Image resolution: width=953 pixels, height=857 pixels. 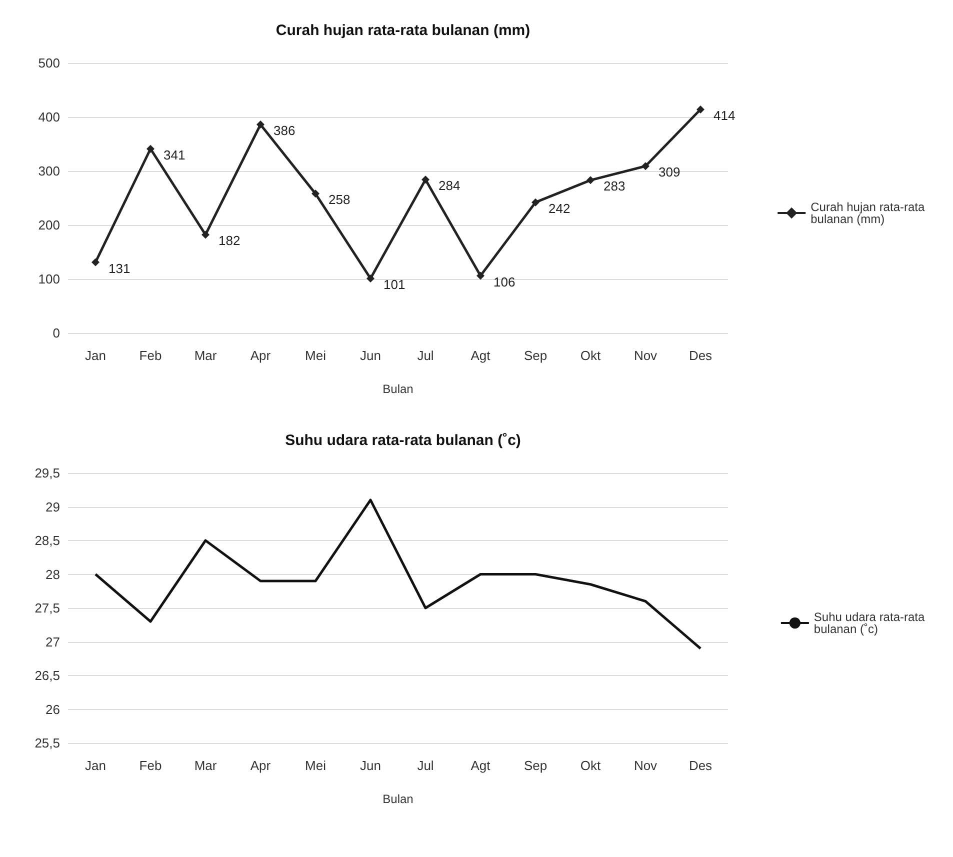 What do you see at coordinates (47, 743) in the screenshot?
I see `y-tick-label: 25,5` at bounding box center [47, 743].